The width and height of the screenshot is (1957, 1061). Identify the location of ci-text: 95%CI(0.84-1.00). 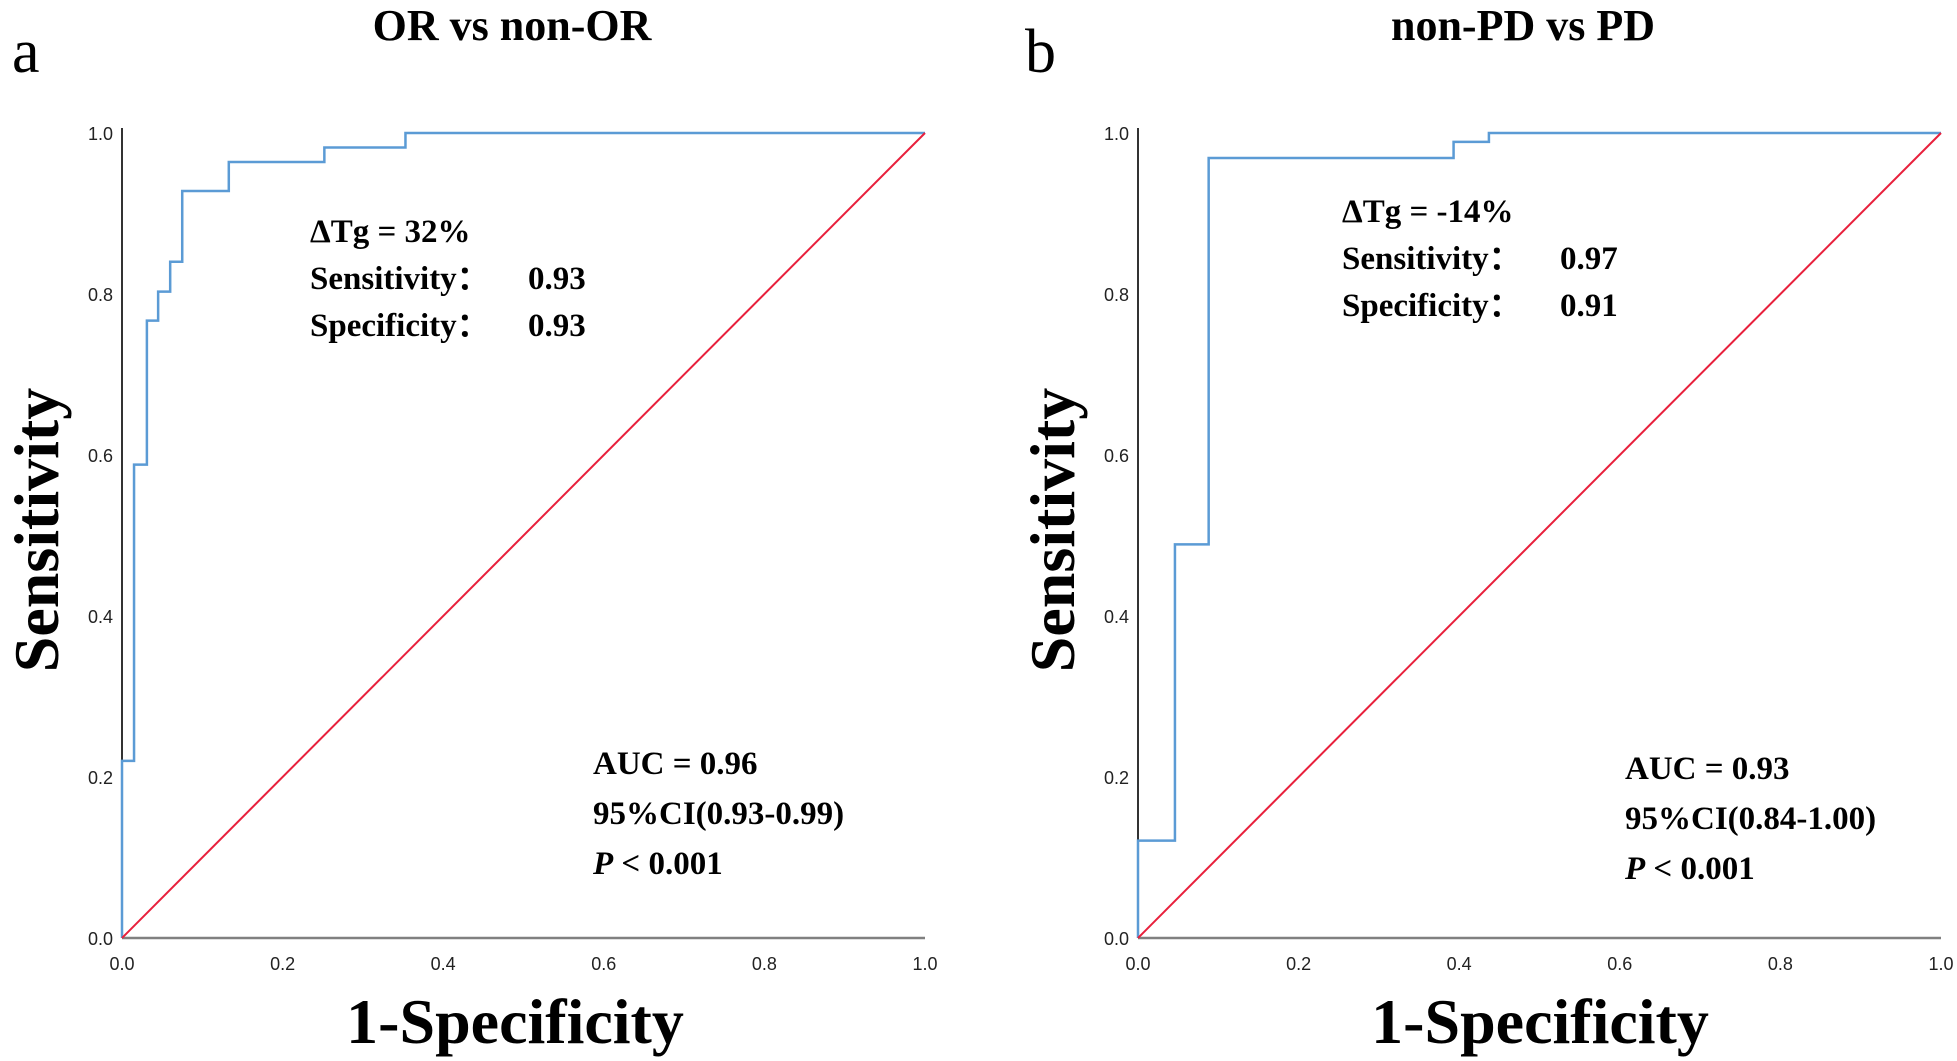
(1750, 819).